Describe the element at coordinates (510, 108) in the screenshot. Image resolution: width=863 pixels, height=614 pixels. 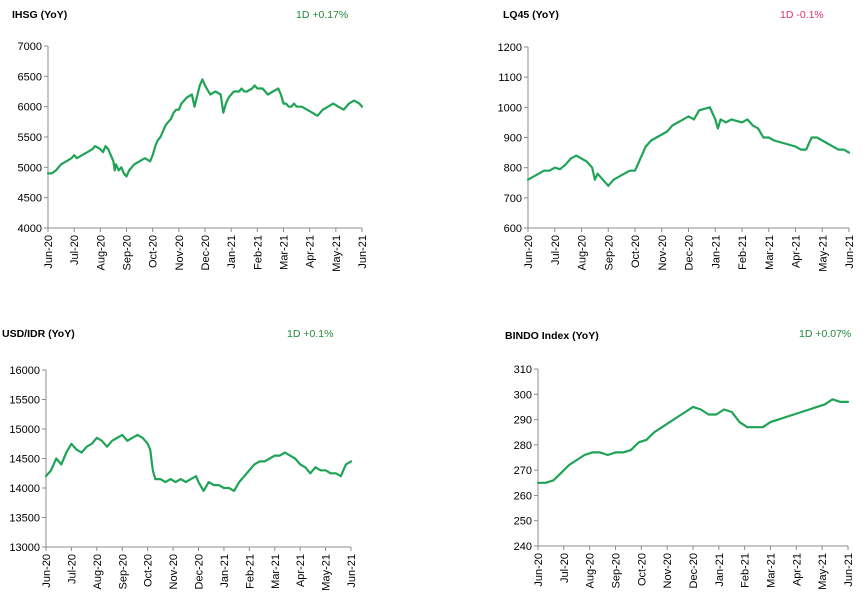
I see `y-tick-label: 1000` at that location.